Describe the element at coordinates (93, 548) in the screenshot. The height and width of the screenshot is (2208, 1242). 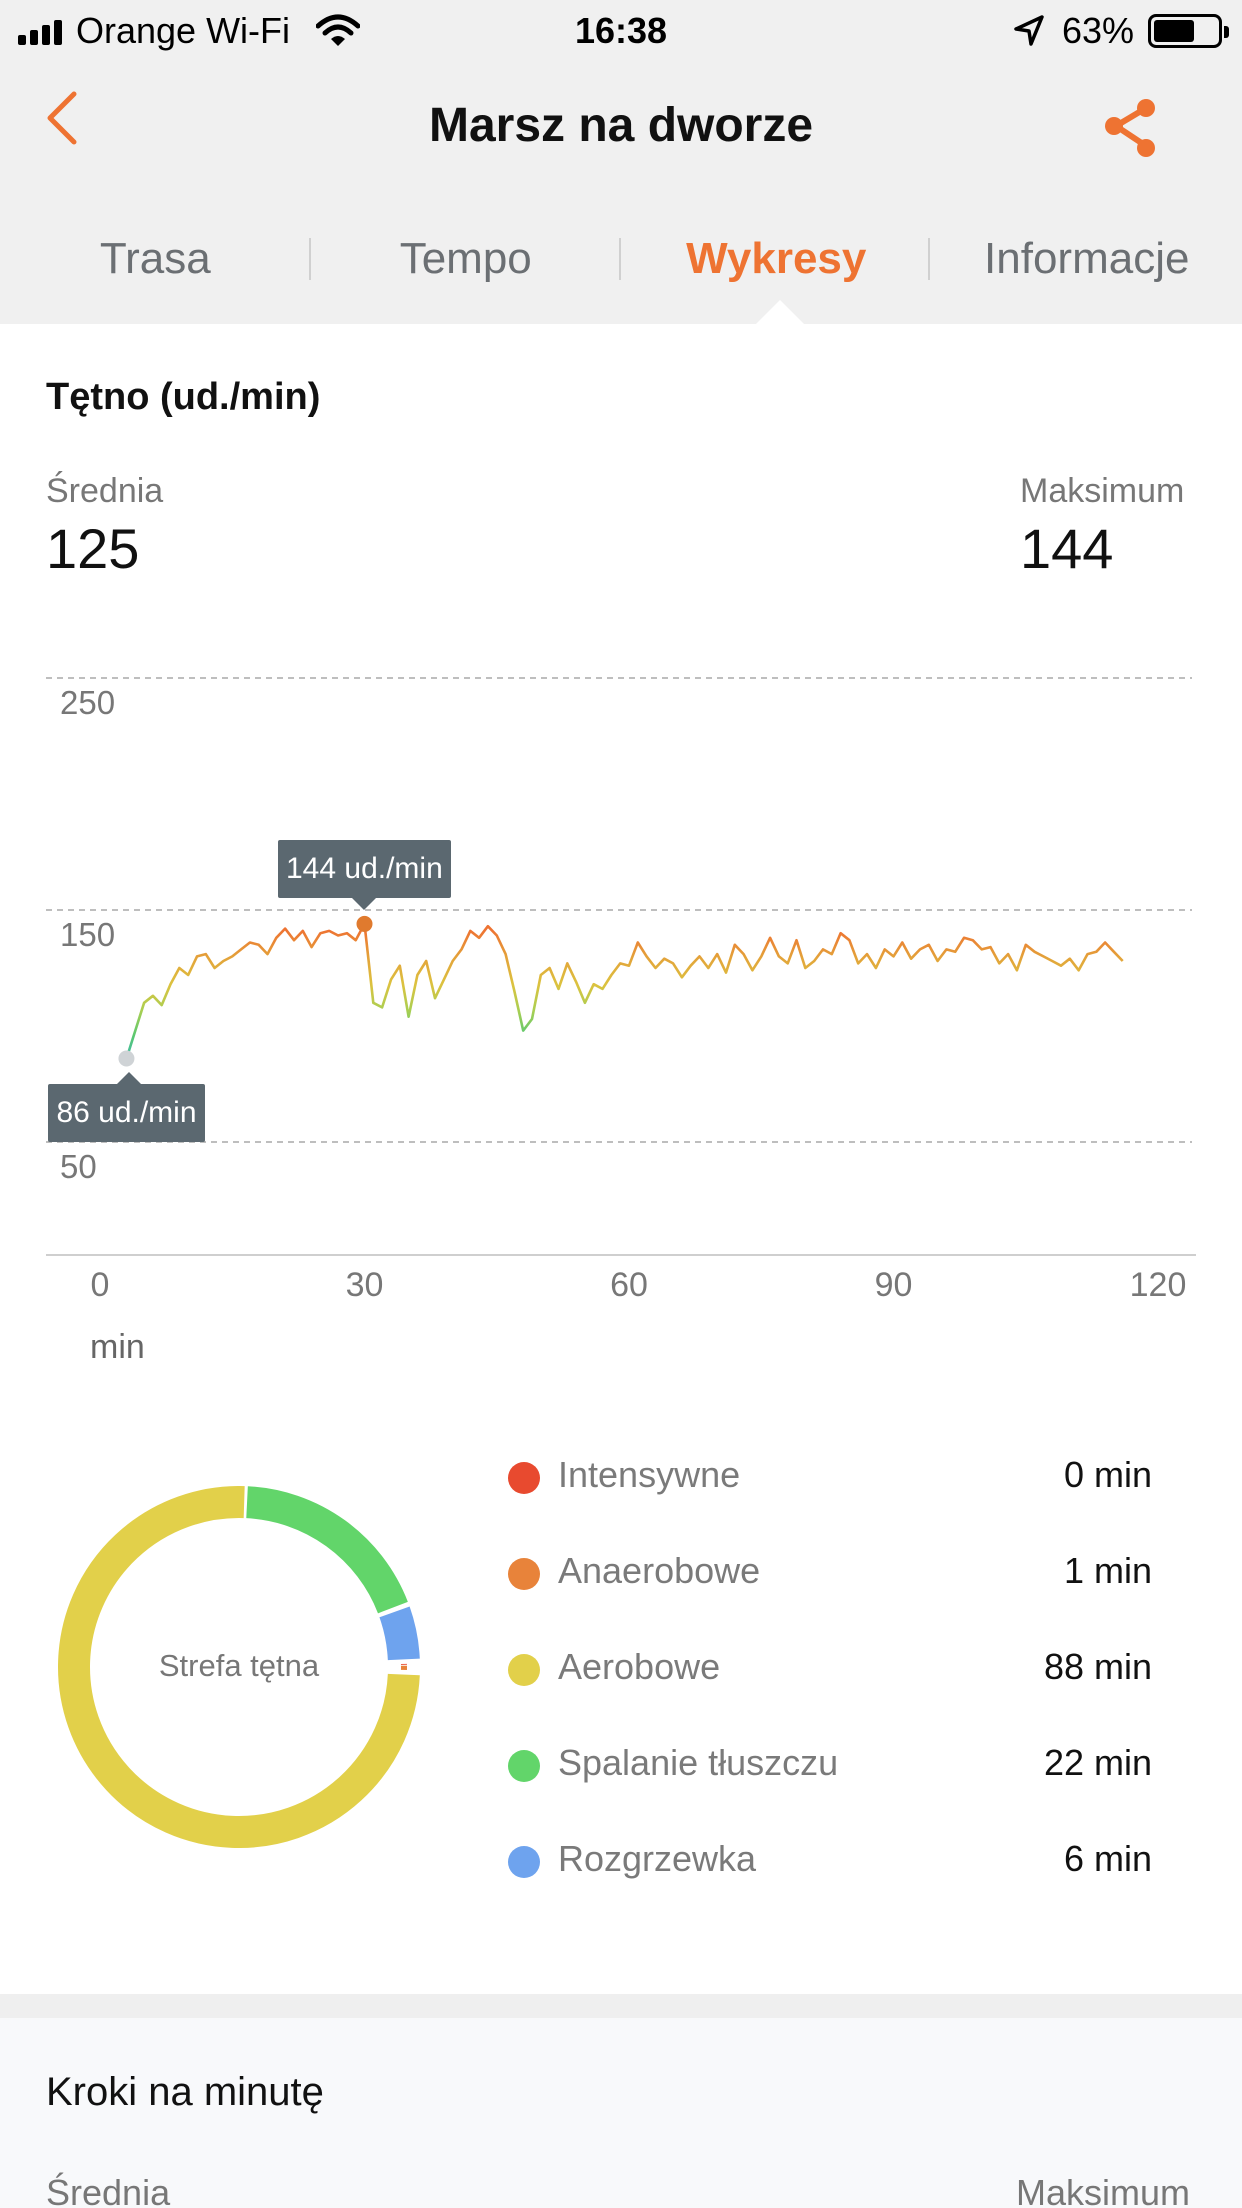
I see `avg-value: 125` at that location.